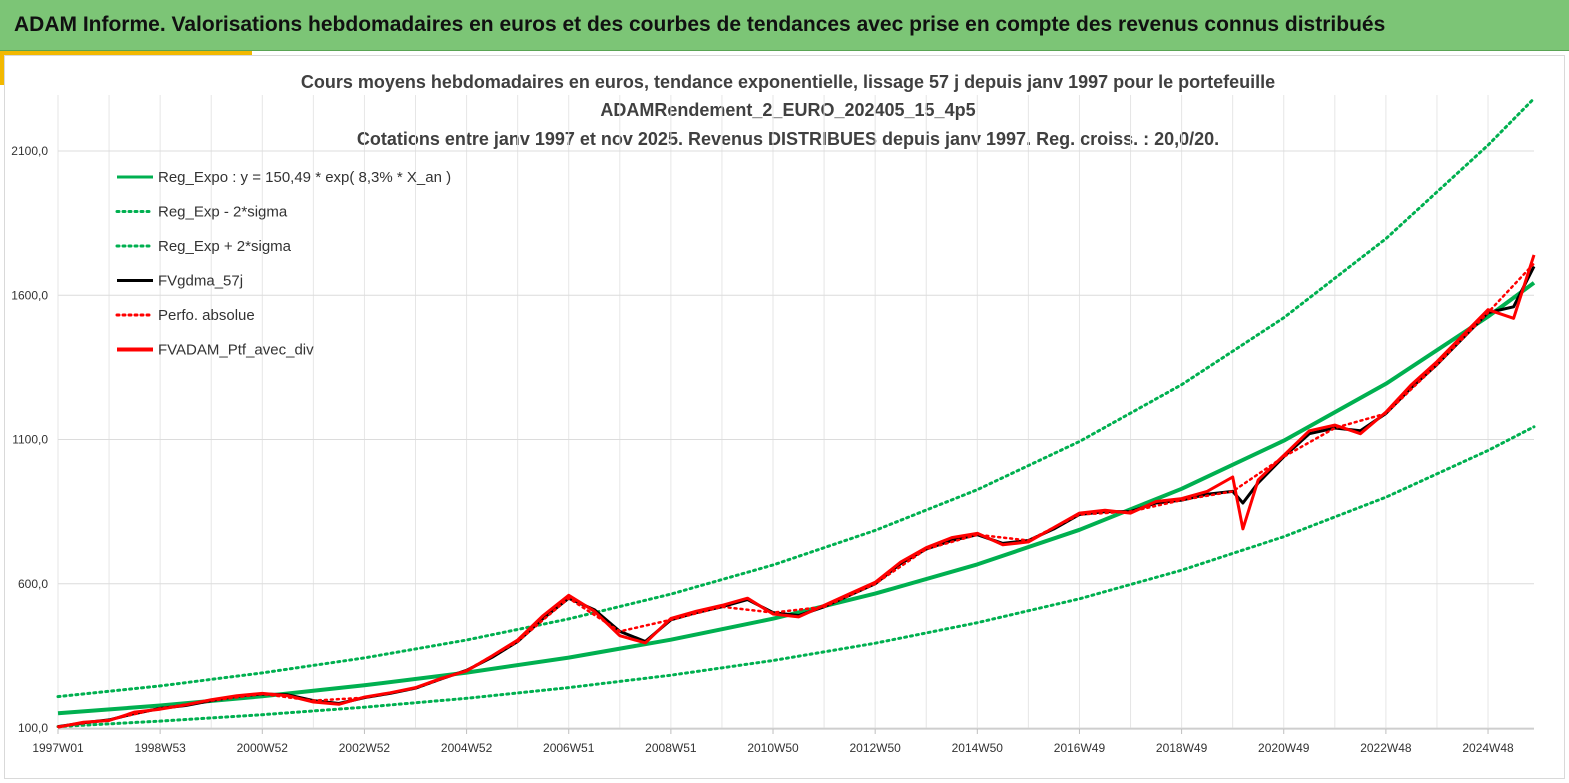 The height and width of the screenshot is (783, 1569). What do you see at coordinates (467, 748) in the screenshot?
I see `x-tick-label: 2004W52` at bounding box center [467, 748].